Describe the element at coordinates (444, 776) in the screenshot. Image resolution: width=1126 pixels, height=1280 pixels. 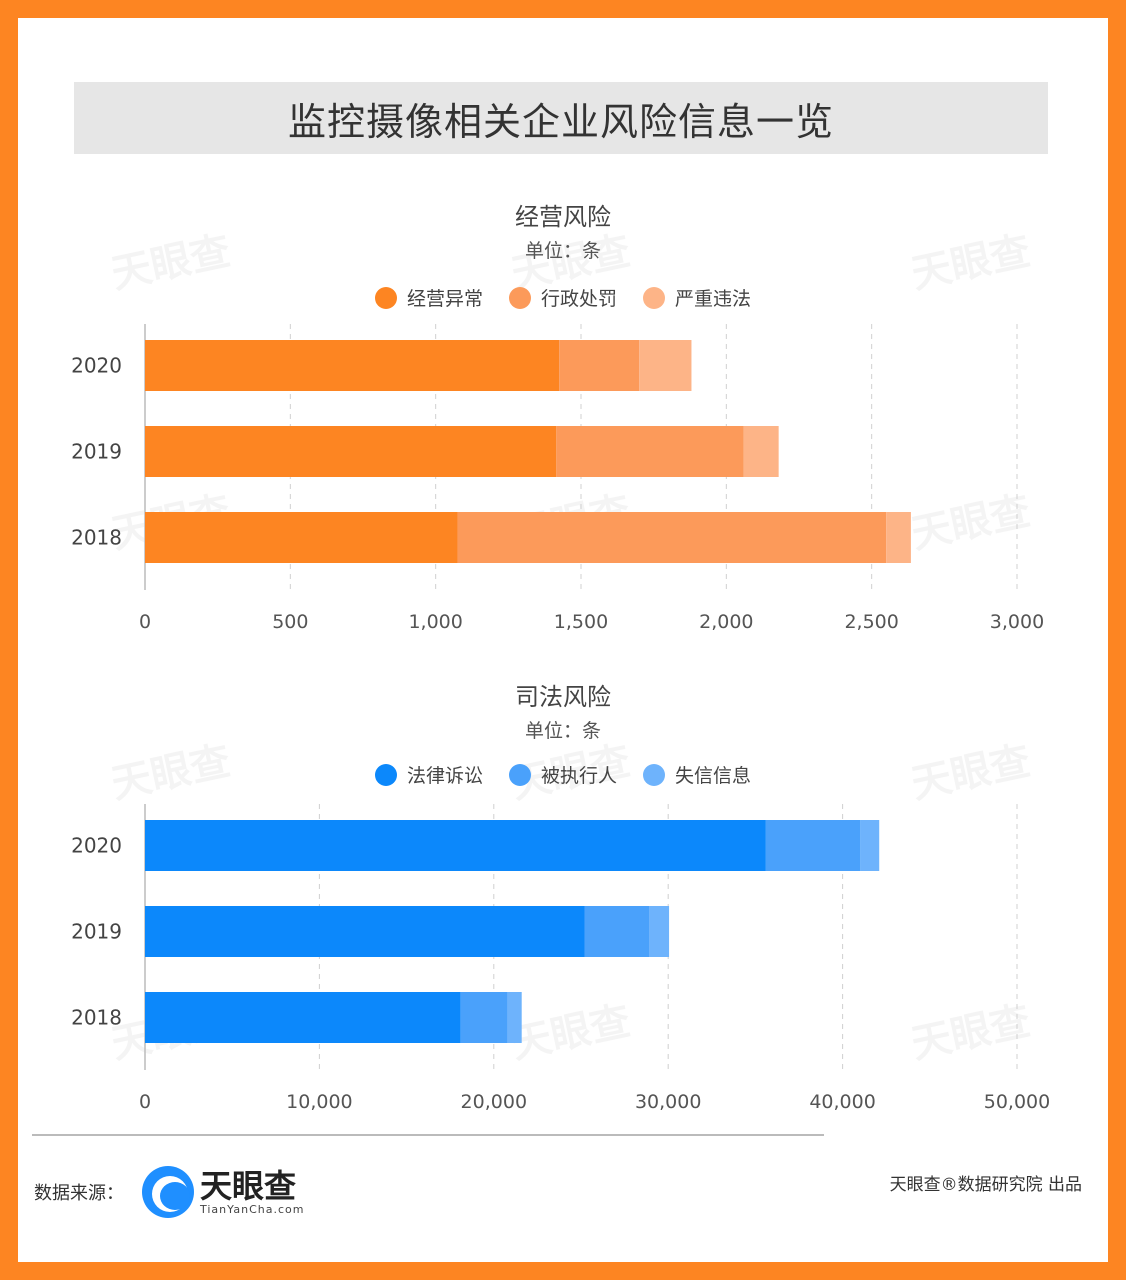
I see `legend-label: 法律诉讼` at that location.